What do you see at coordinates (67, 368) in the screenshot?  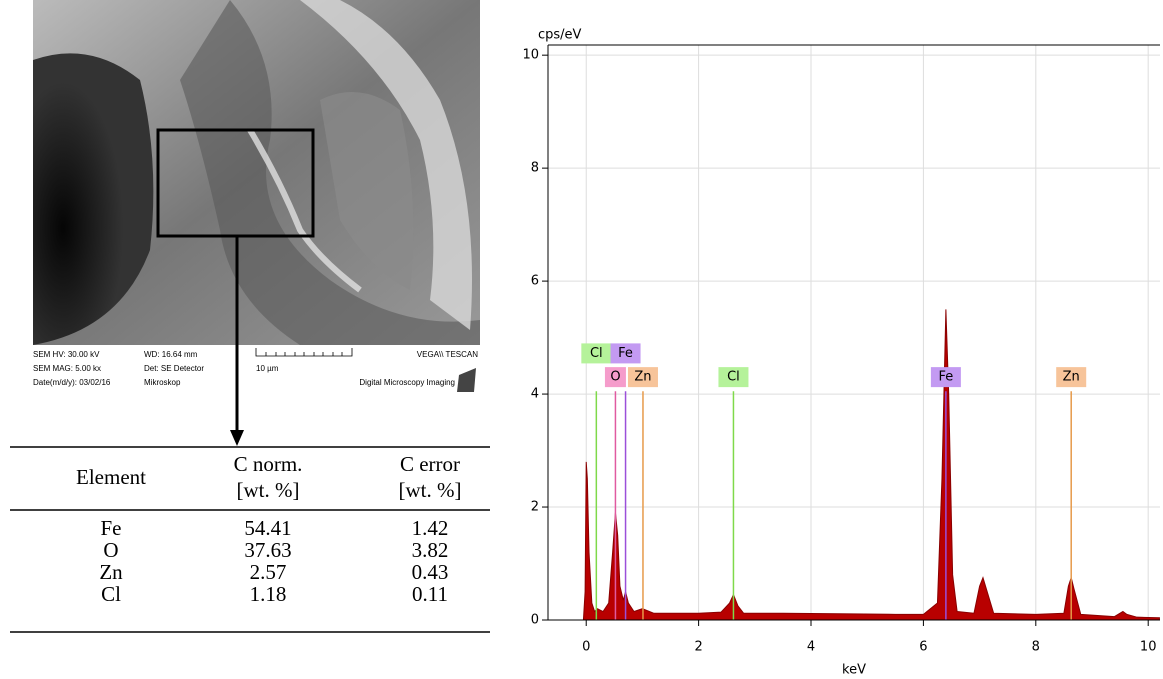 I see `sem-mag: SEM MAG: 5.00 kx` at bounding box center [67, 368].